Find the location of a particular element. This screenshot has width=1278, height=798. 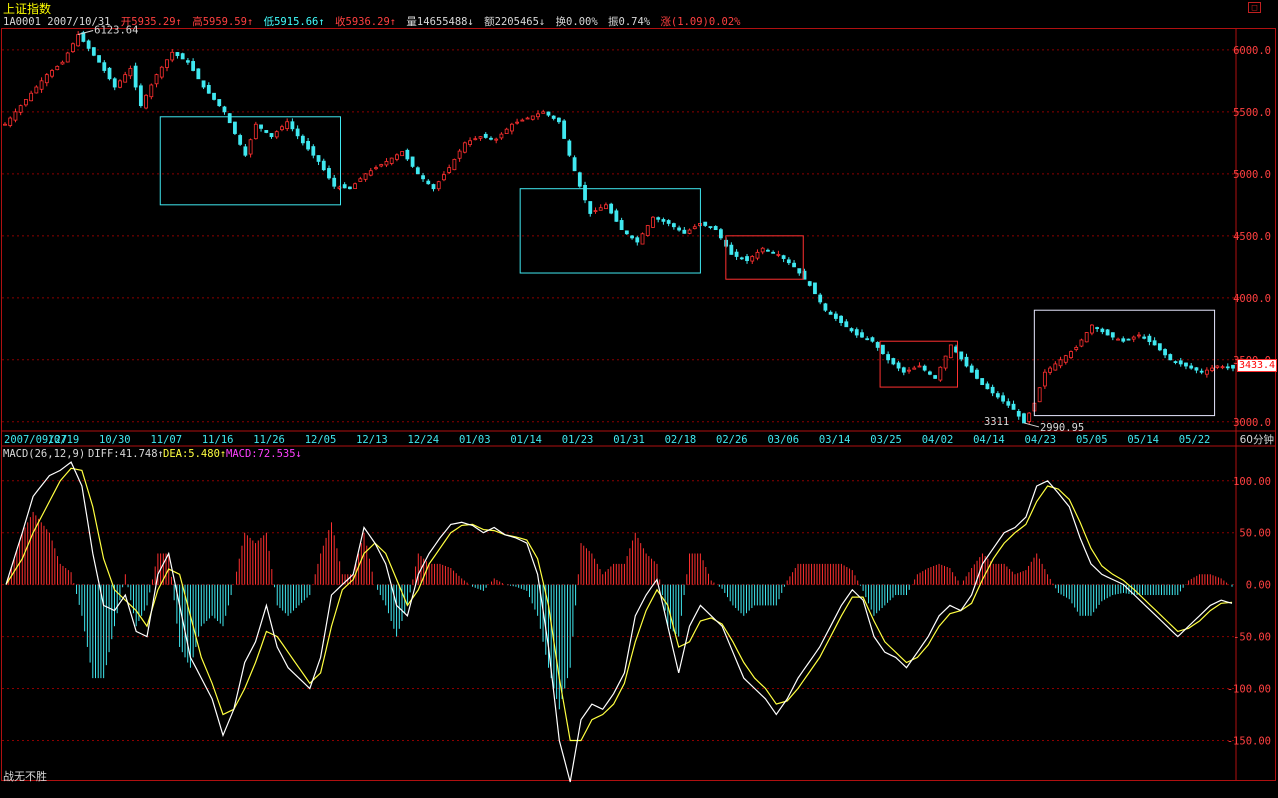

date-tick-label: 01/03 is located at coordinates (475, 440).